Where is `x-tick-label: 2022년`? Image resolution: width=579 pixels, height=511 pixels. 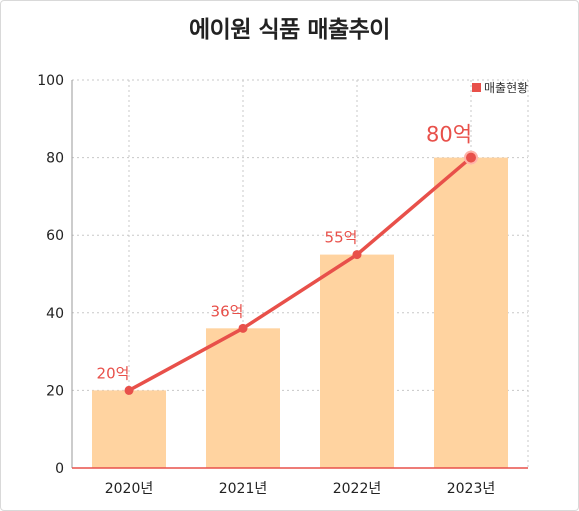
x-tick-label: 2022년 is located at coordinates (357, 489).